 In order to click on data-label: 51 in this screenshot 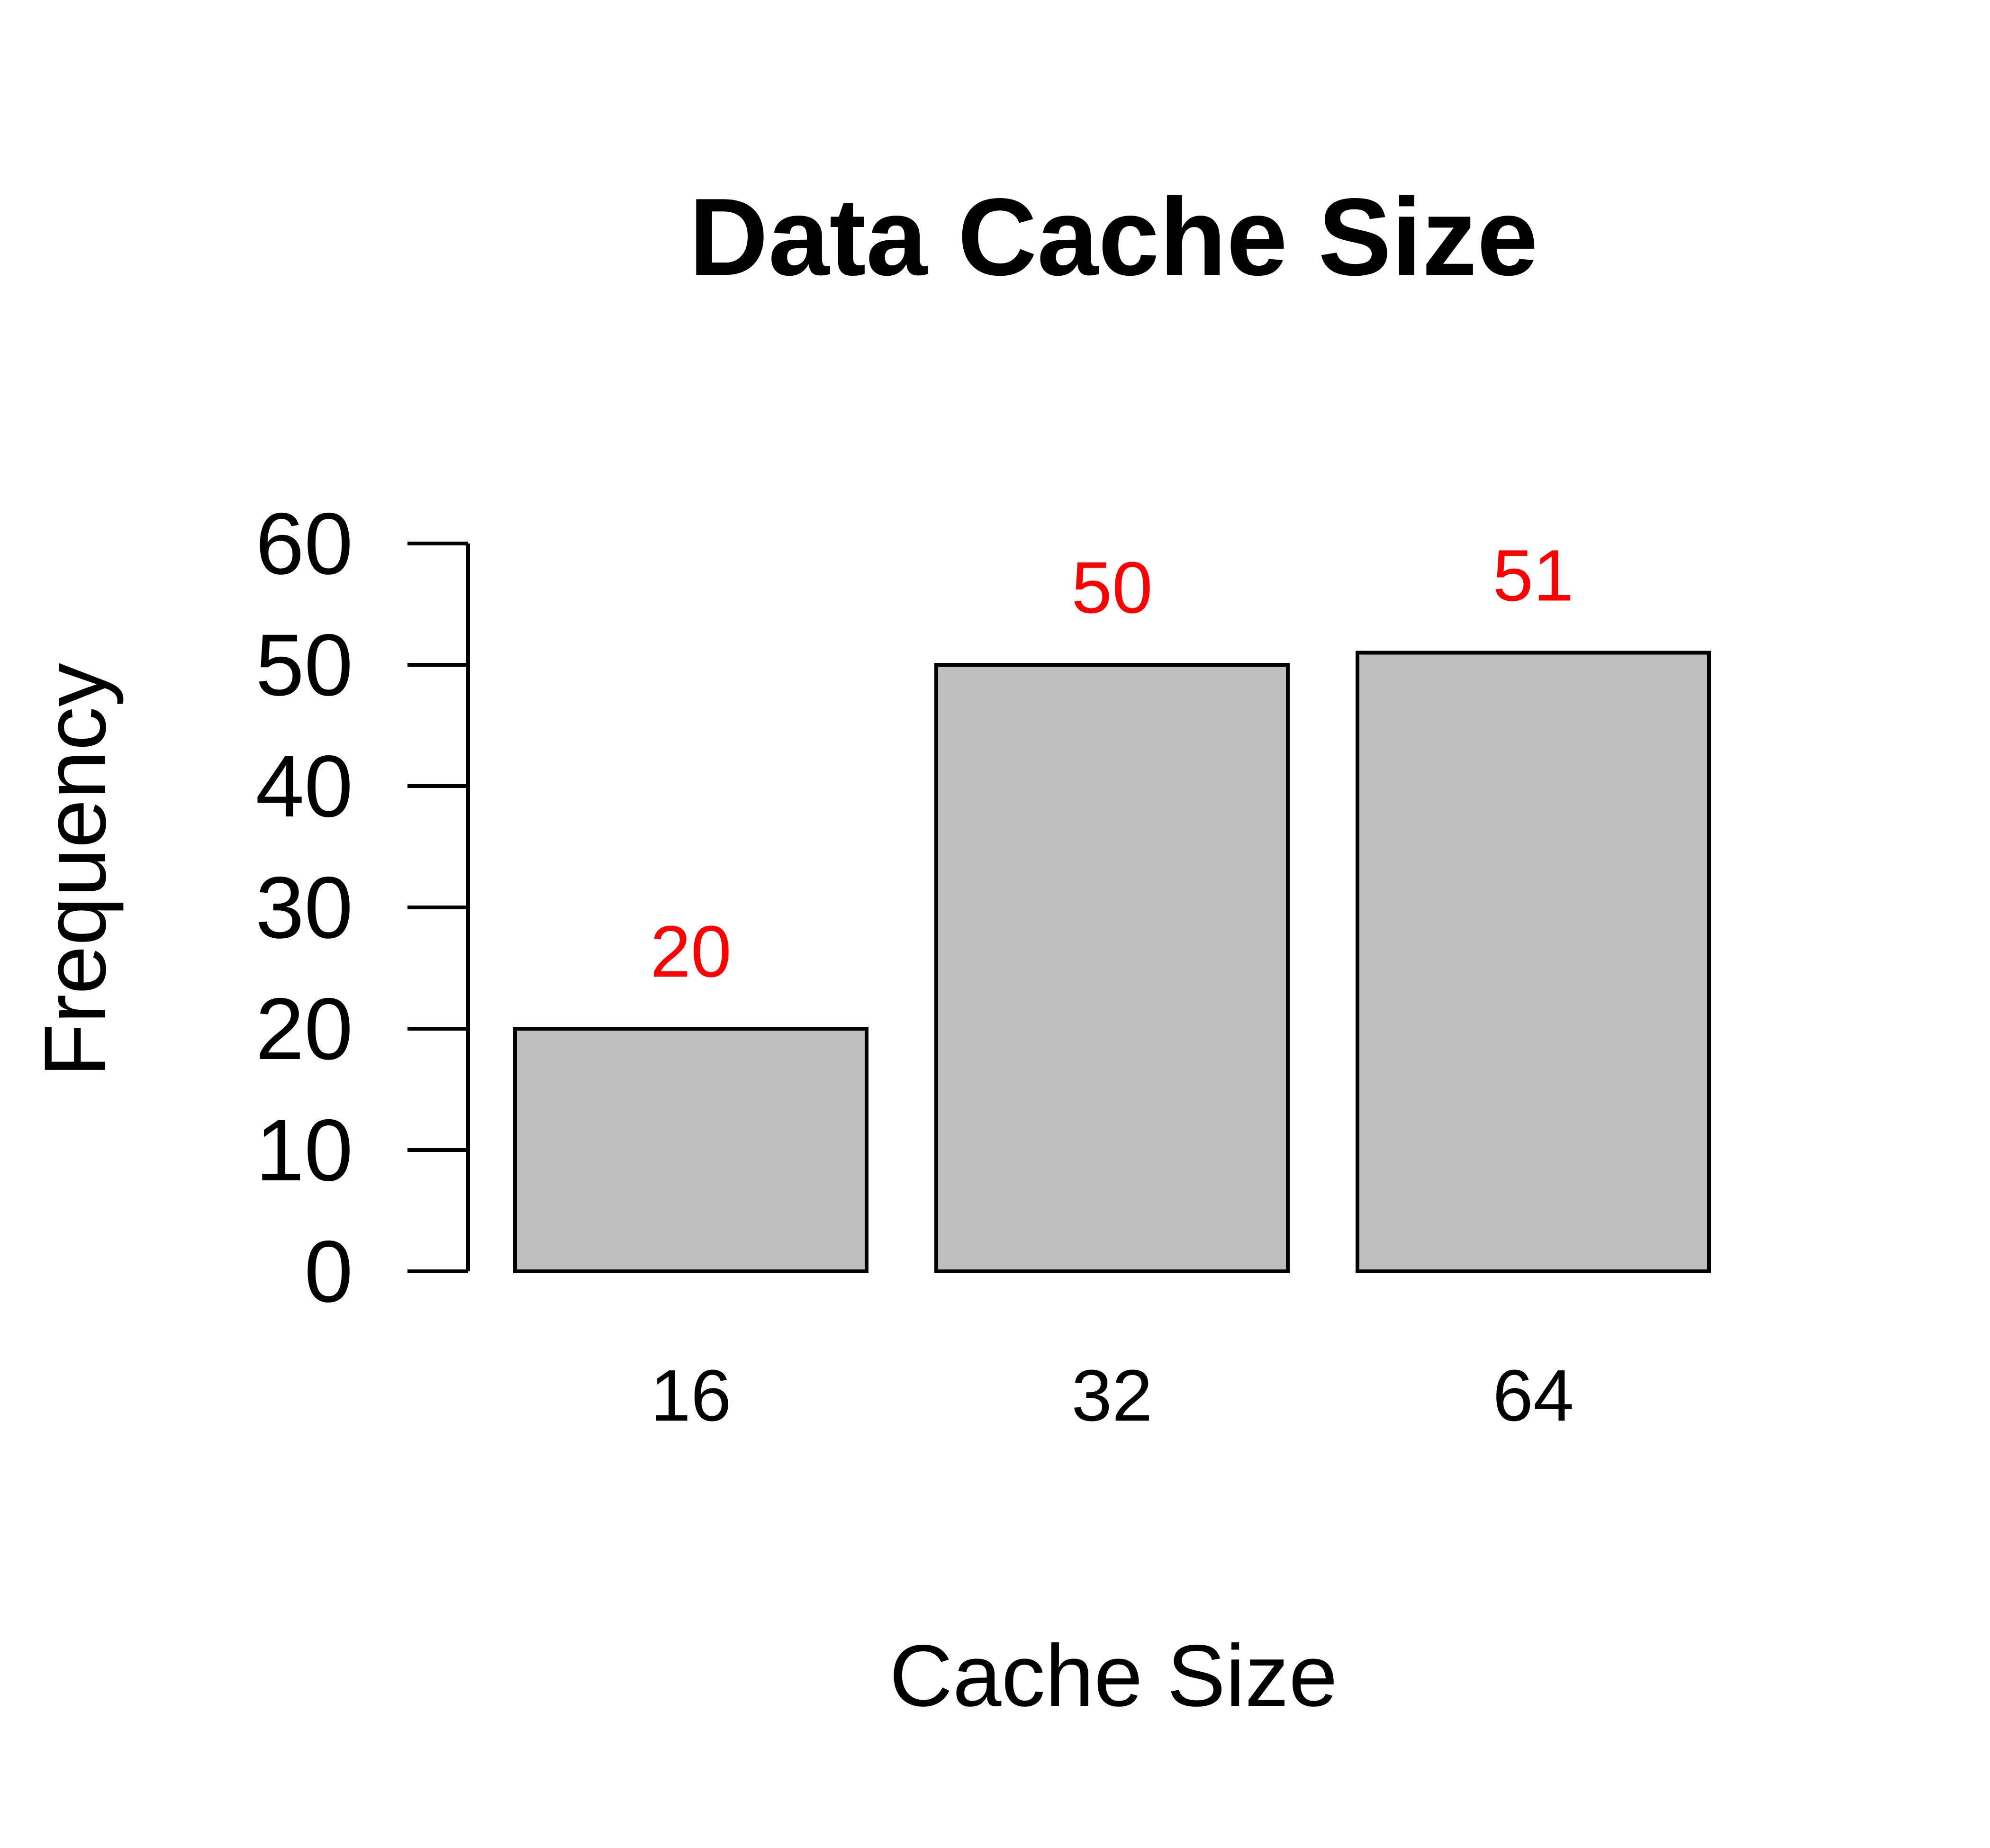, I will do `click(1533, 575)`.